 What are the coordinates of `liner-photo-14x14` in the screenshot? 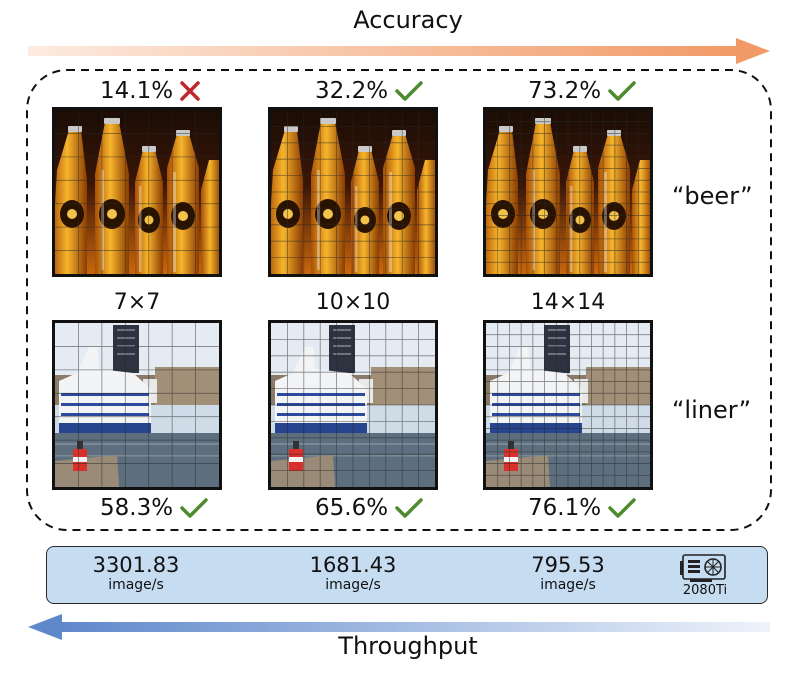 It's located at (568, 405).